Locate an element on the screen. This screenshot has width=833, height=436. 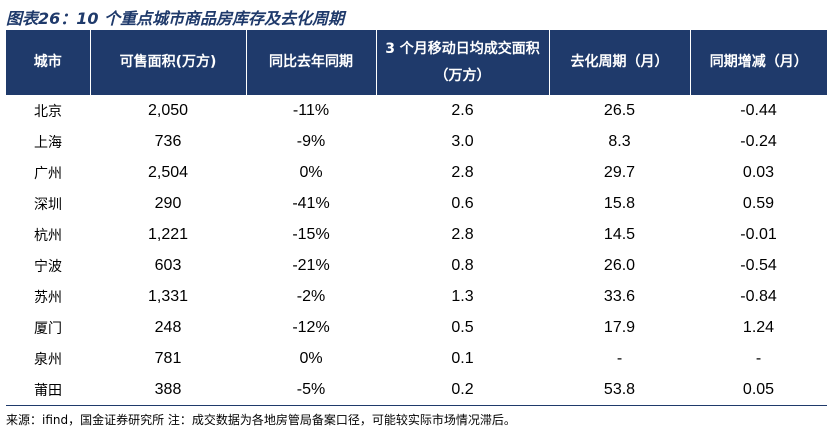
cell-cycle-change: -0.01 is located at coordinates (758, 234).